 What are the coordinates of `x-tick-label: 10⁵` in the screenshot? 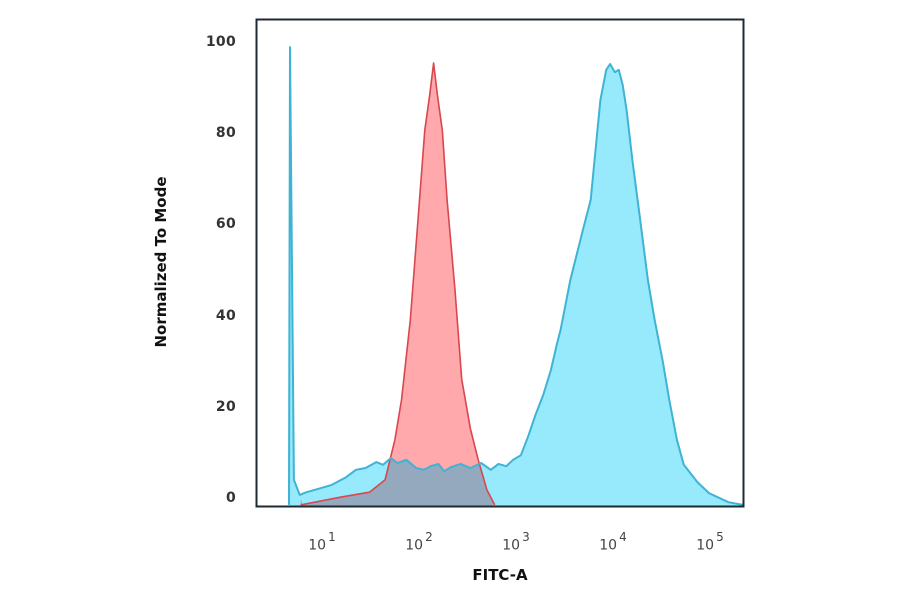 It's located at (710, 542).